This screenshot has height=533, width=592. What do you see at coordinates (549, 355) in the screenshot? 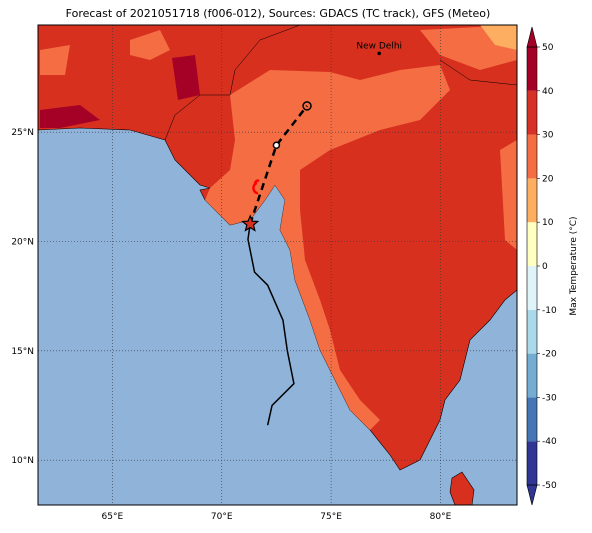
I see `colorbar-tick-label: -20` at bounding box center [549, 355].